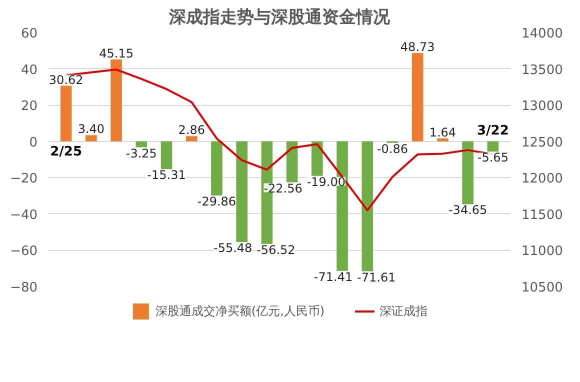 Image resolution: width=580 pixels, height=382 pixels. I want to click on y-tick-label: 20, so click(29, 106).